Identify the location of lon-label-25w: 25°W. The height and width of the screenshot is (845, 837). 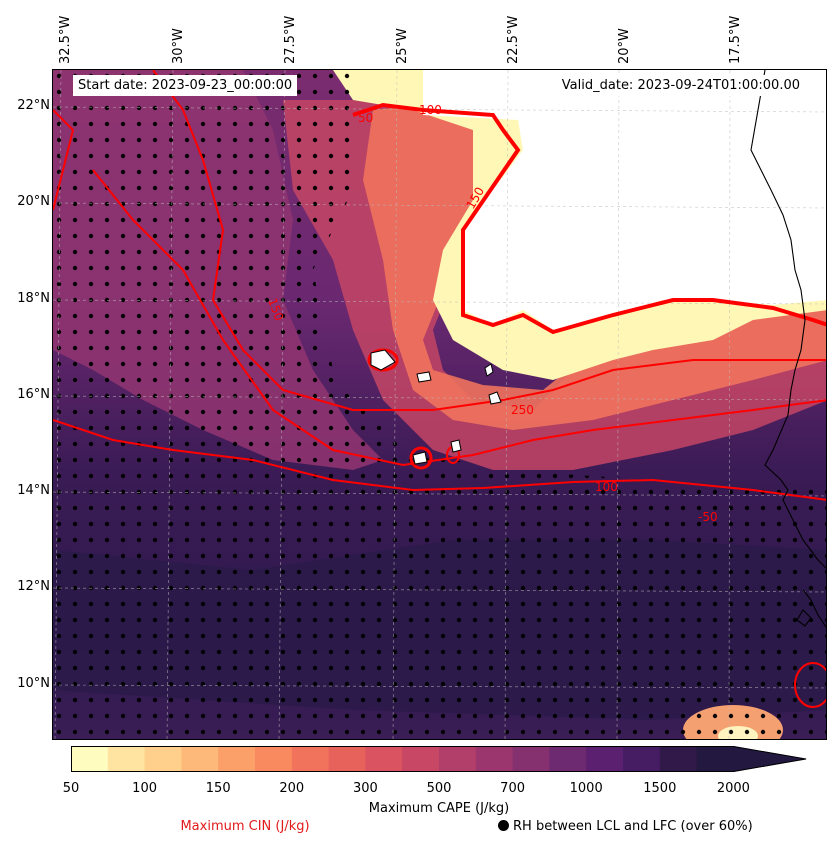
(402, 46).